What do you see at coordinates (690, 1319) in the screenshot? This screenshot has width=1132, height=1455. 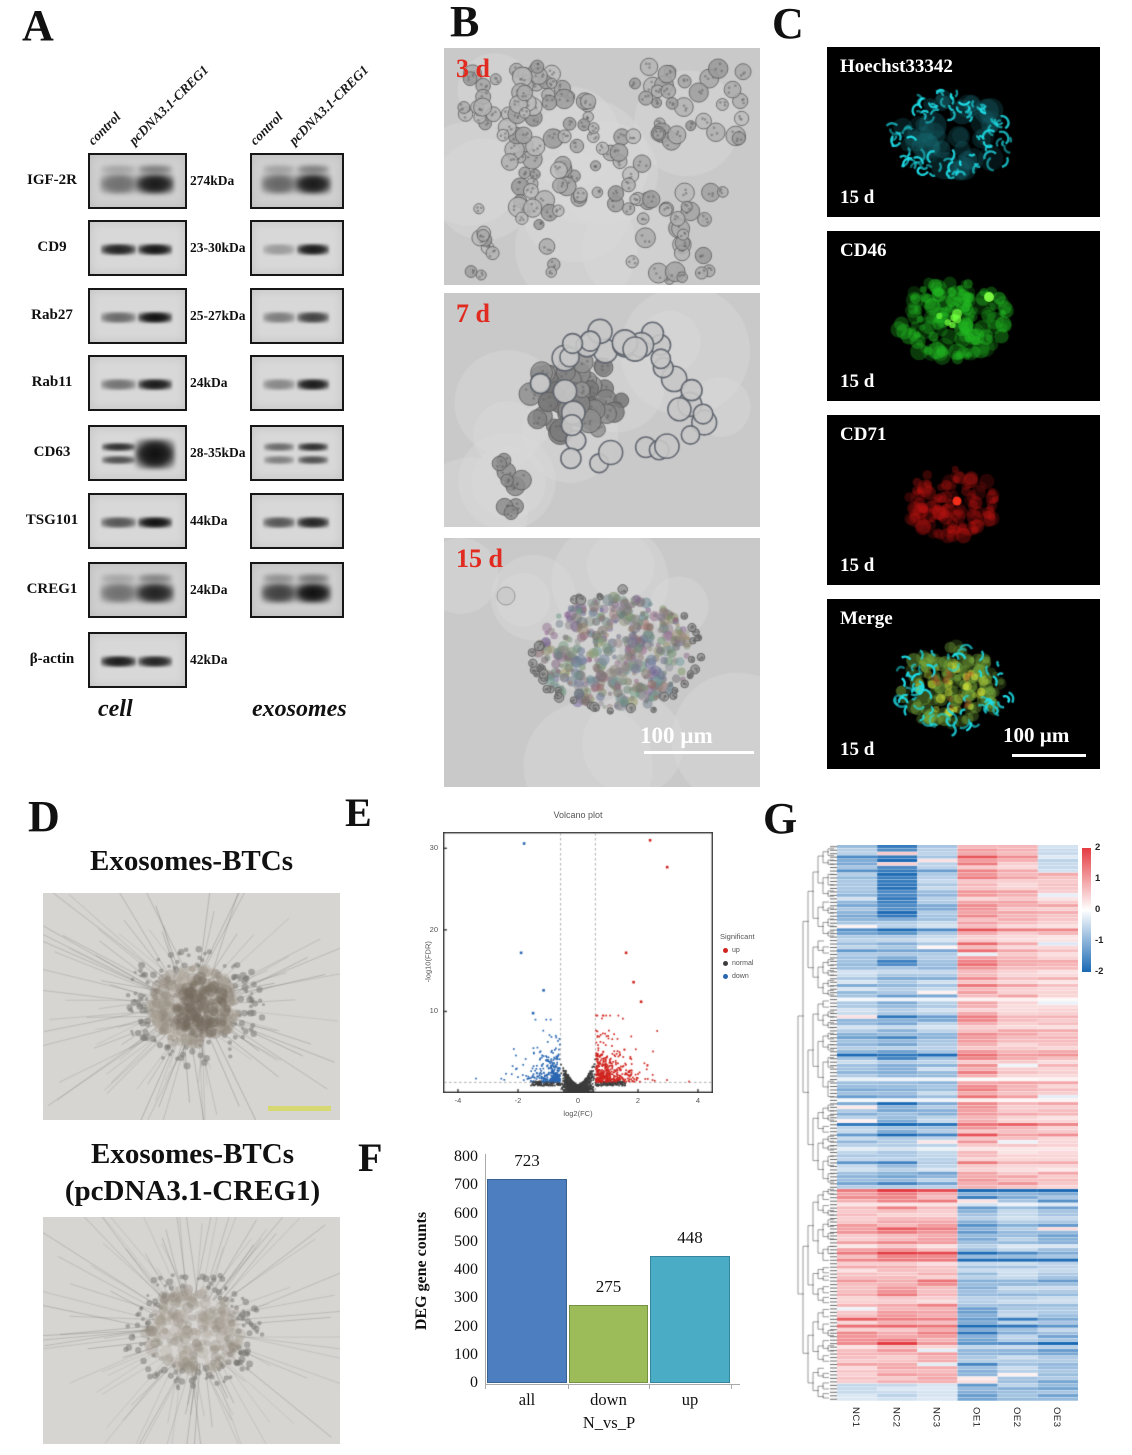 I see `bar-up` at bounding box center [690, 1319].